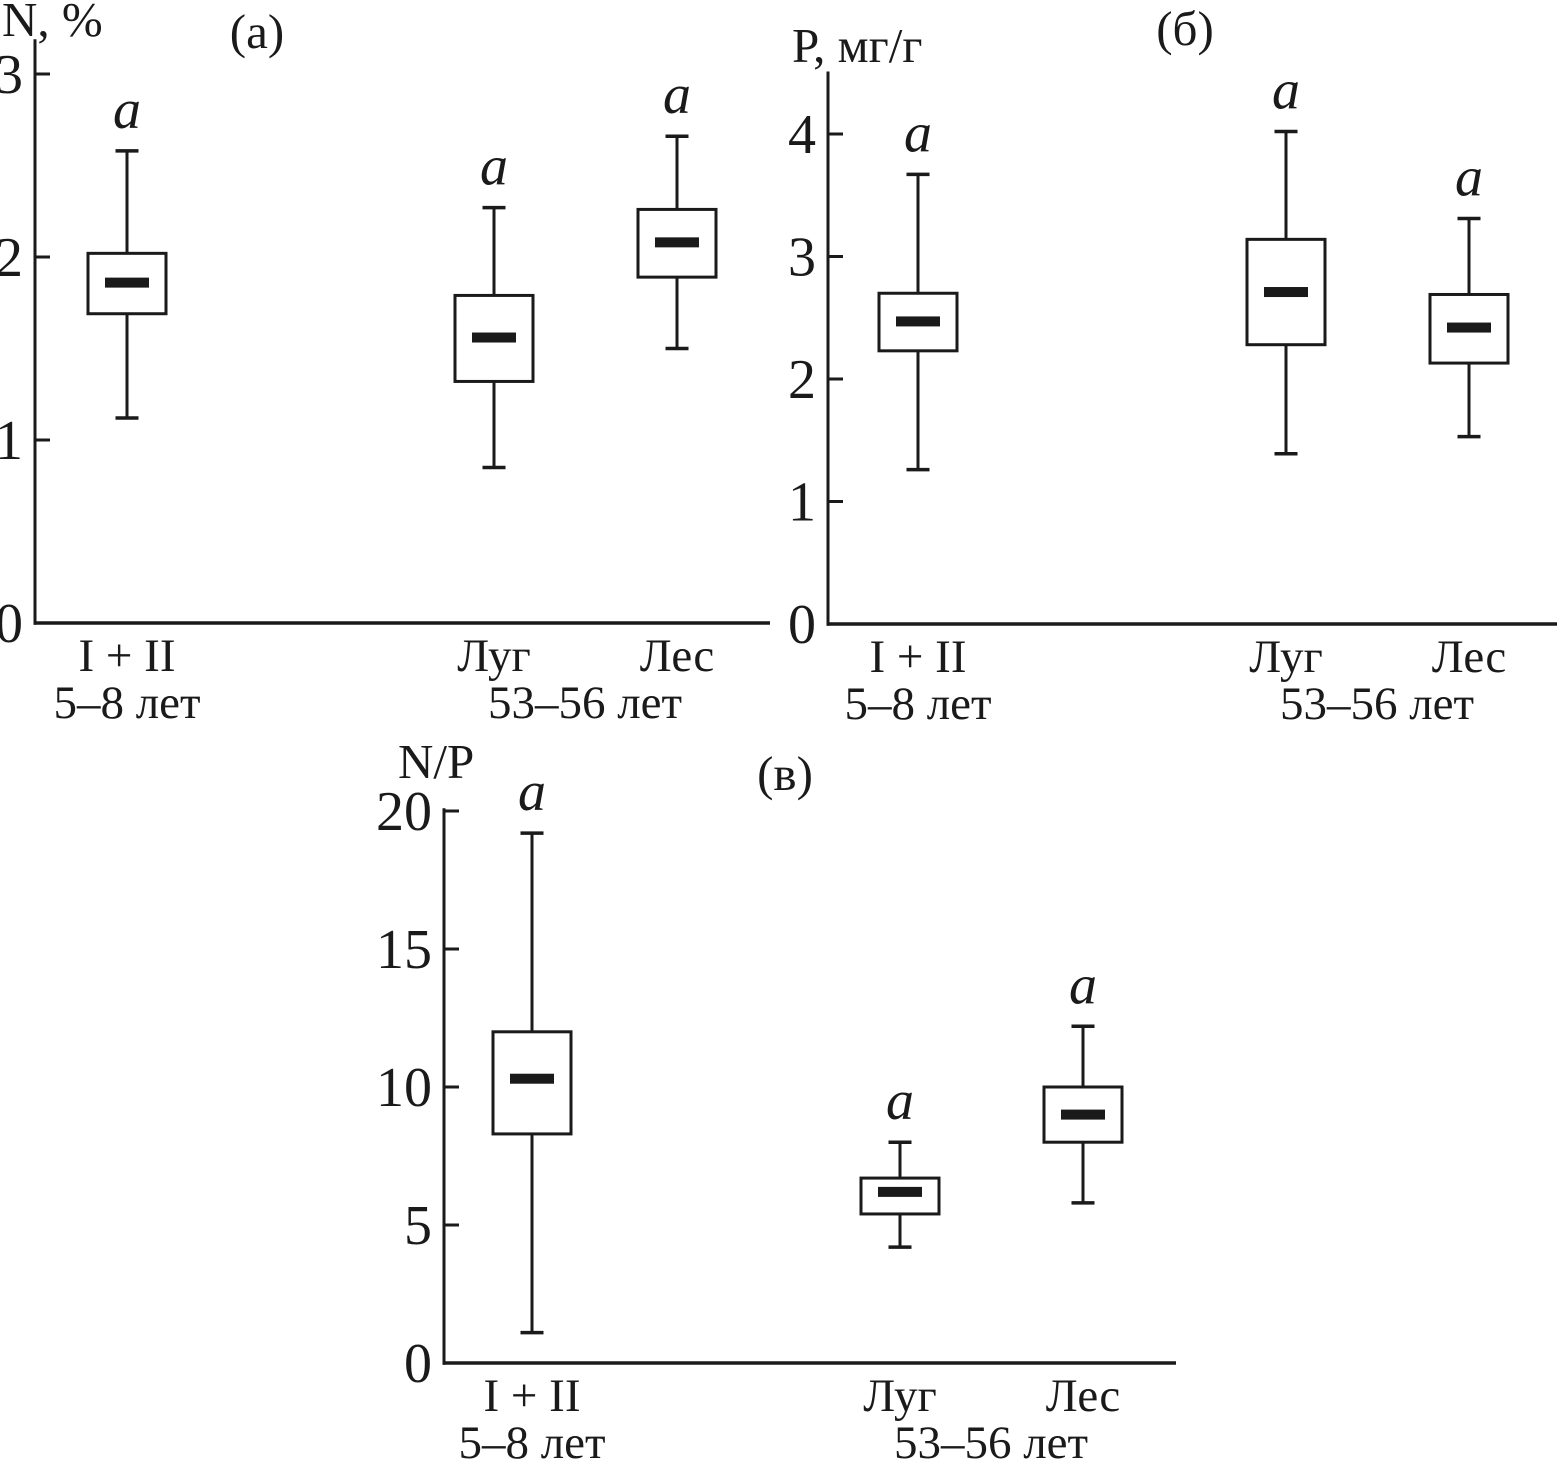 Image resolution: width=1559 pixels, height=1473 pixels. Describe the element at coordinates (857, 45) in the screenshot. I see `y-axis-title: Р, мг/г` at that location.